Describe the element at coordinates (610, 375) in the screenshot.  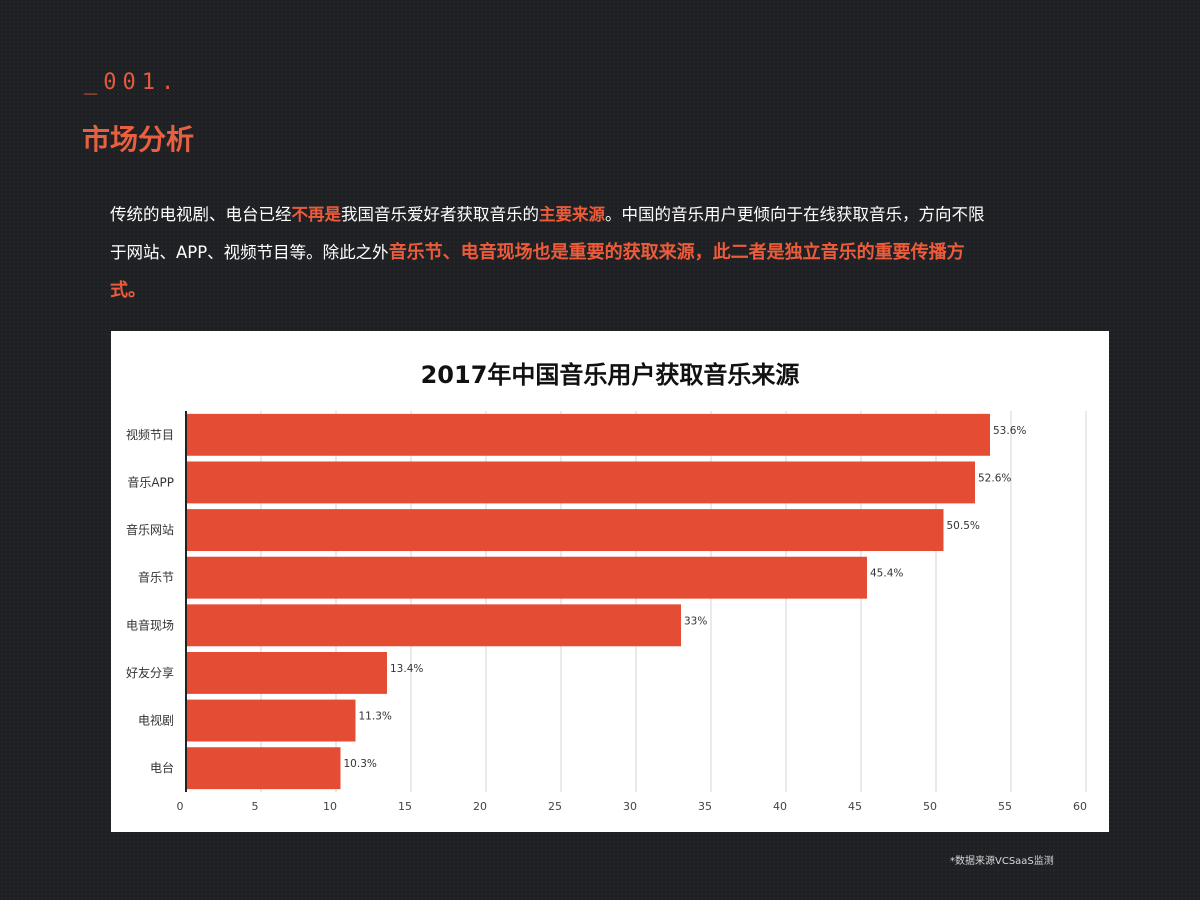
I see `chart-title: 2017年中国音乐用户获取音乐来源` at that location.